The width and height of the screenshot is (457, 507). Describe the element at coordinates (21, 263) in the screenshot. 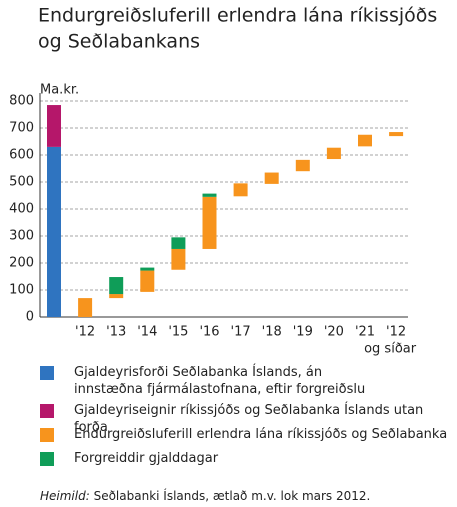

I see `y-tick-label: 200` at that location.